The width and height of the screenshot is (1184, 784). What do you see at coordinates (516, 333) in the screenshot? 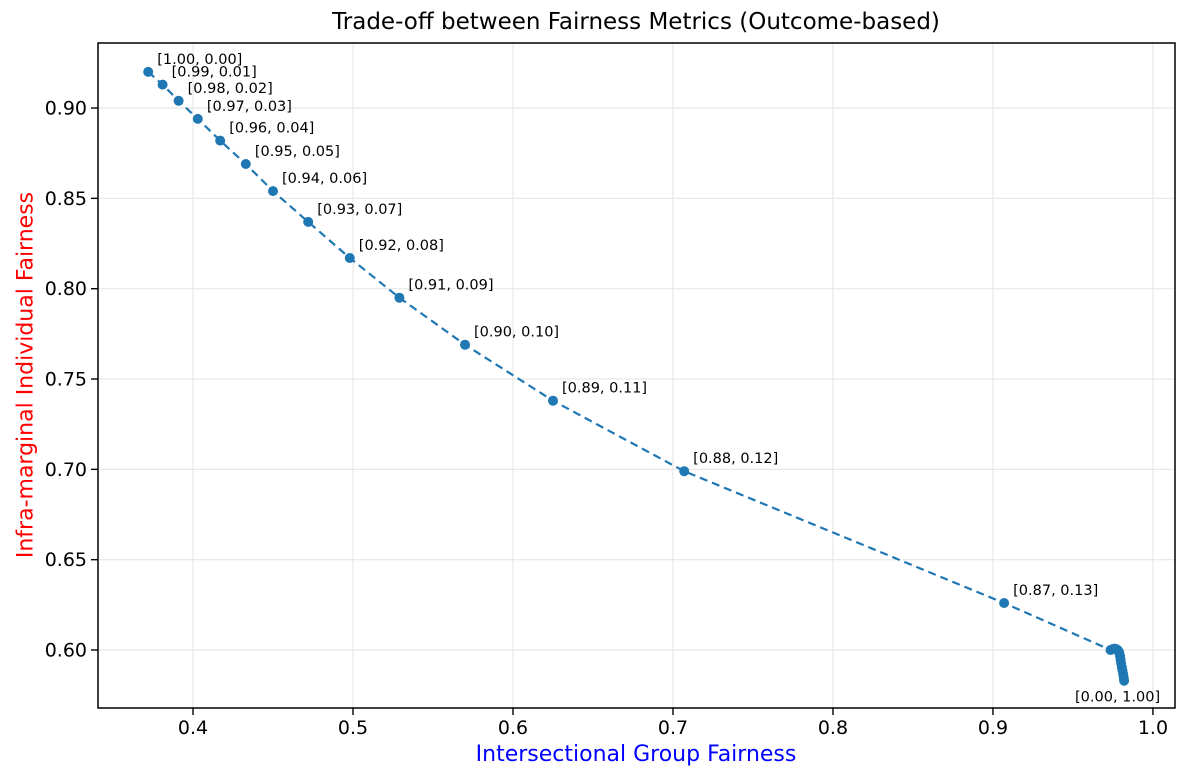
I see `point-annotation: [0.90, 0.10]` at bounding box center [516, 333].